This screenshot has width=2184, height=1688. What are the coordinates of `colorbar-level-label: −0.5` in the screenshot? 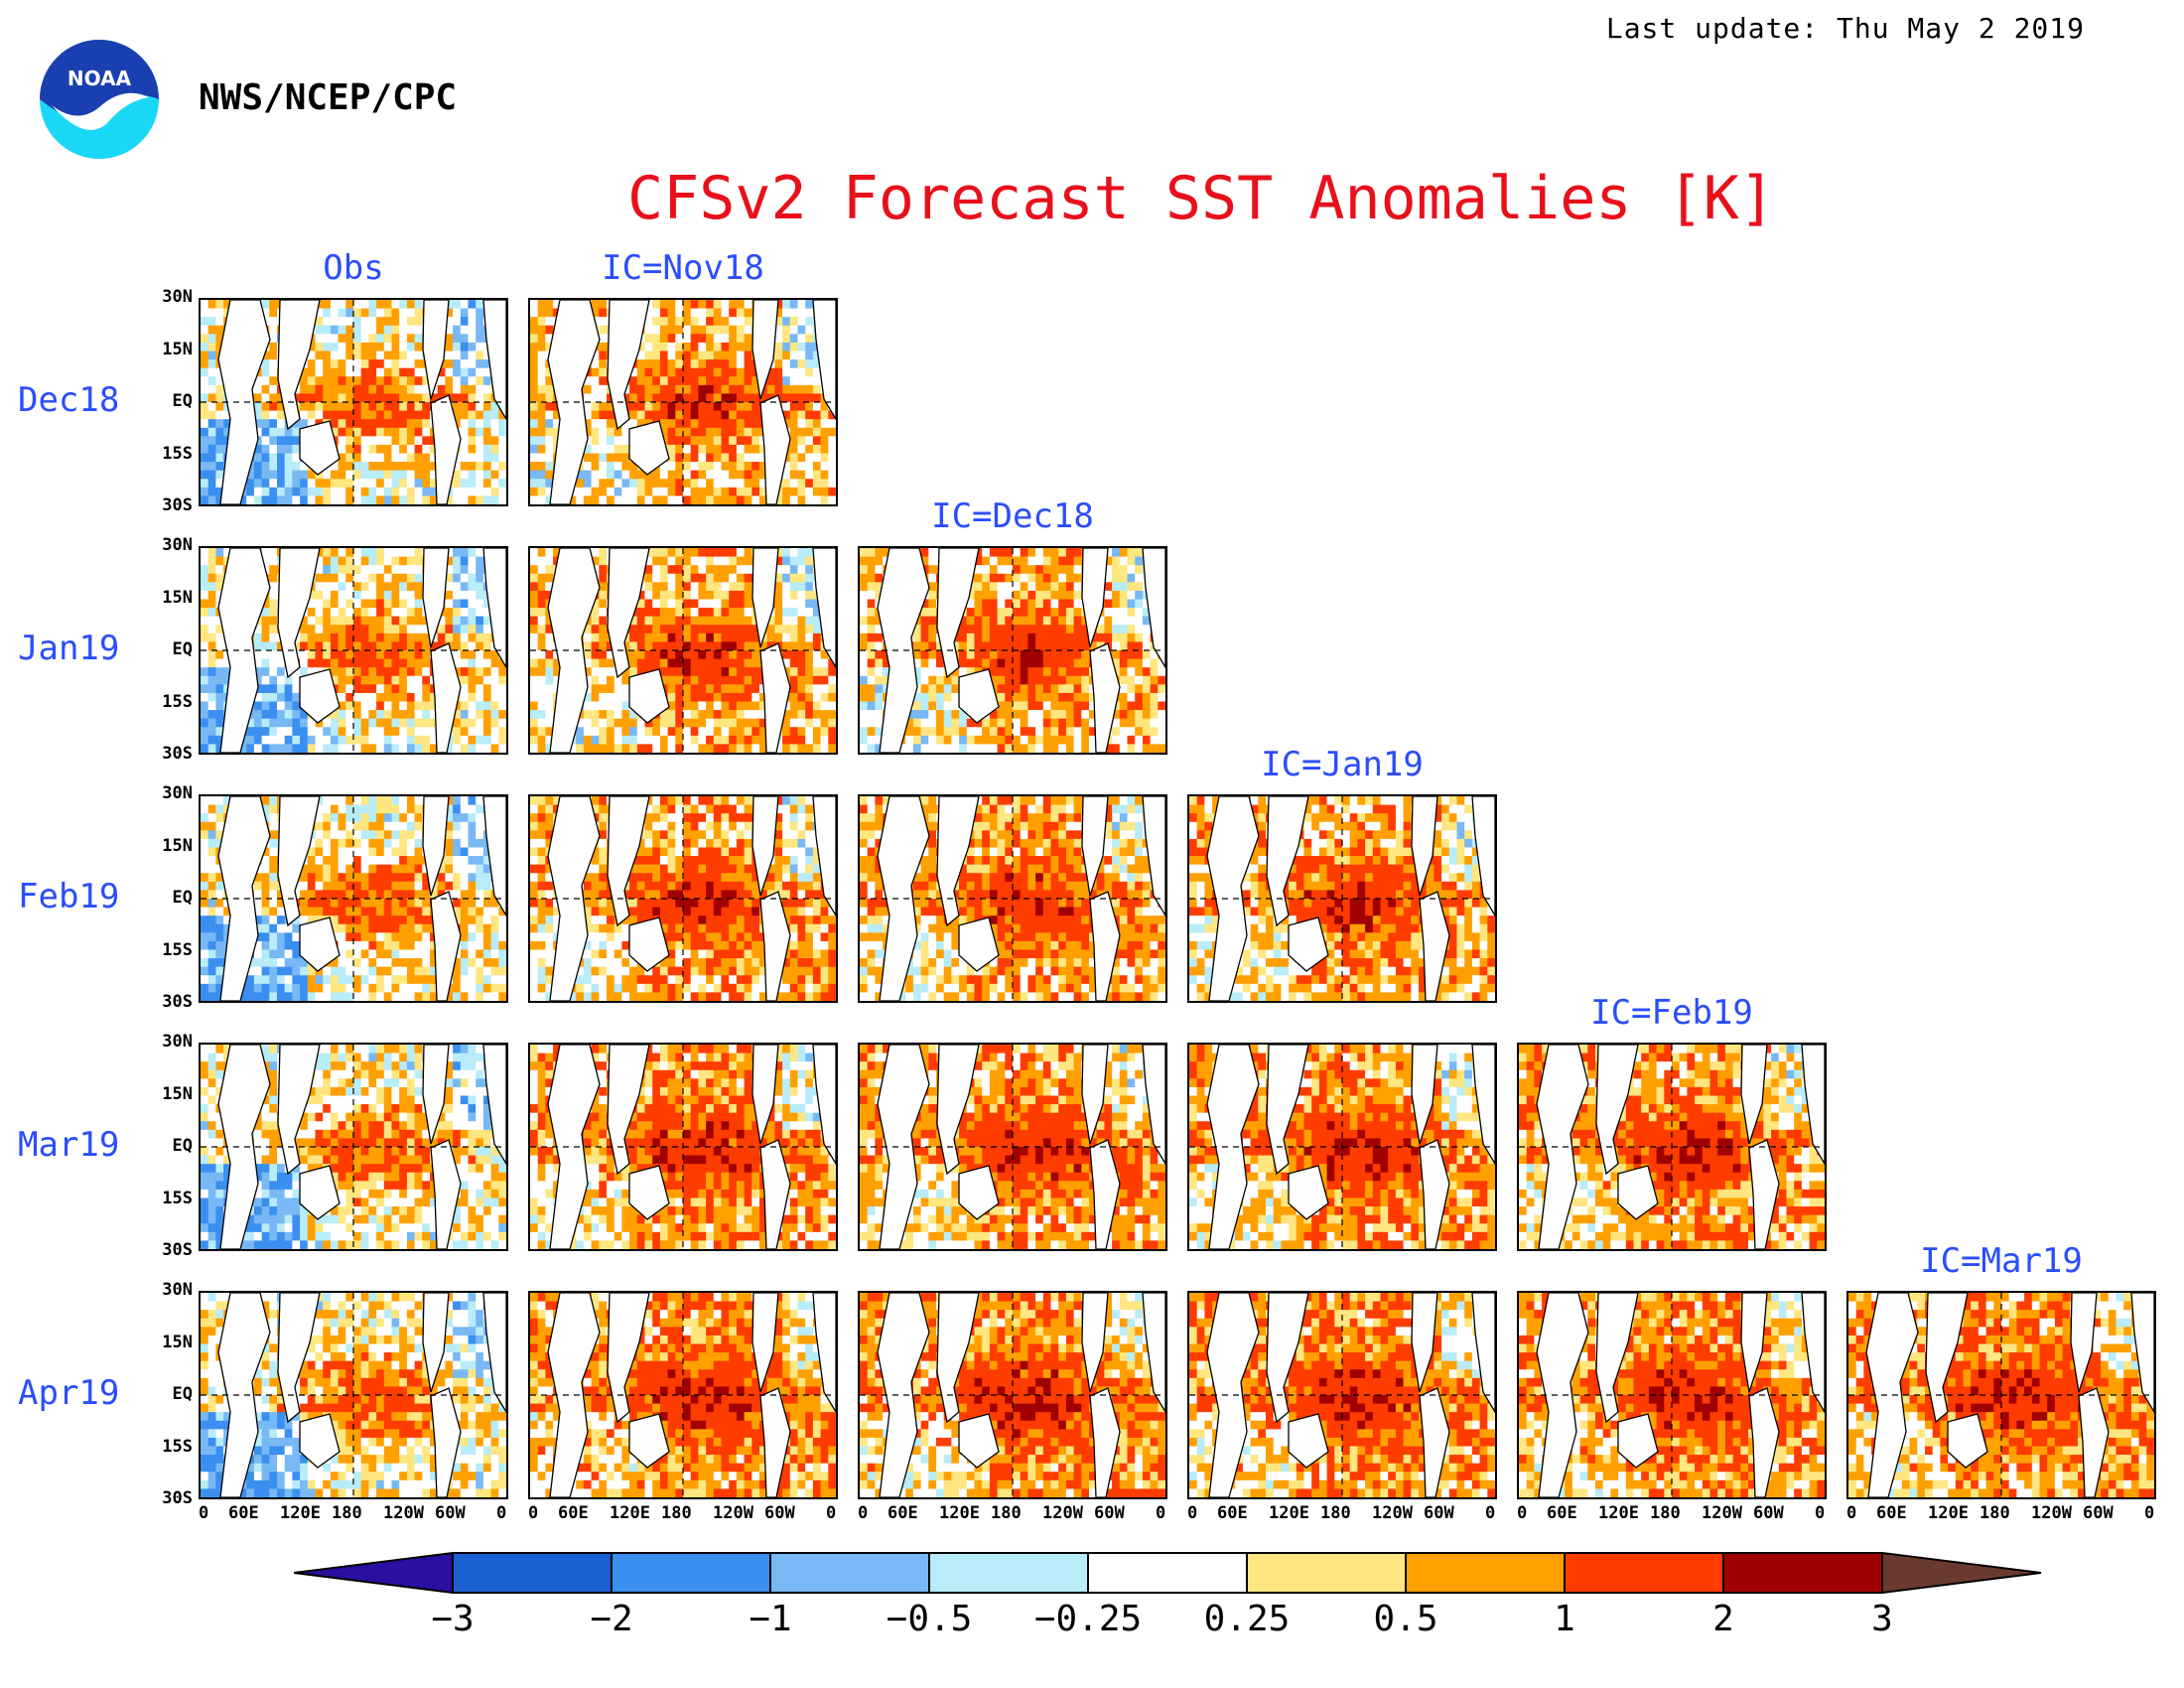 It's located at (929, 1619).